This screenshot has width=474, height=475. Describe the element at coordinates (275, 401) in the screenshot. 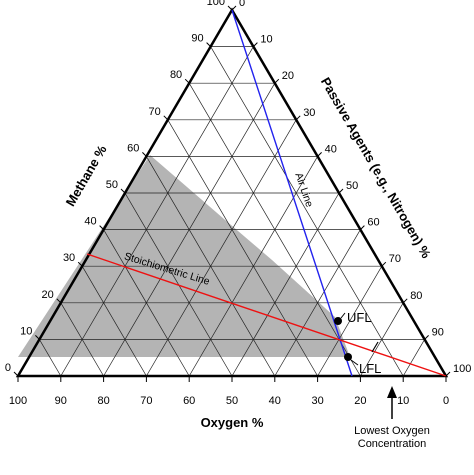

I see `bottom-tick-label: 40` at that location.